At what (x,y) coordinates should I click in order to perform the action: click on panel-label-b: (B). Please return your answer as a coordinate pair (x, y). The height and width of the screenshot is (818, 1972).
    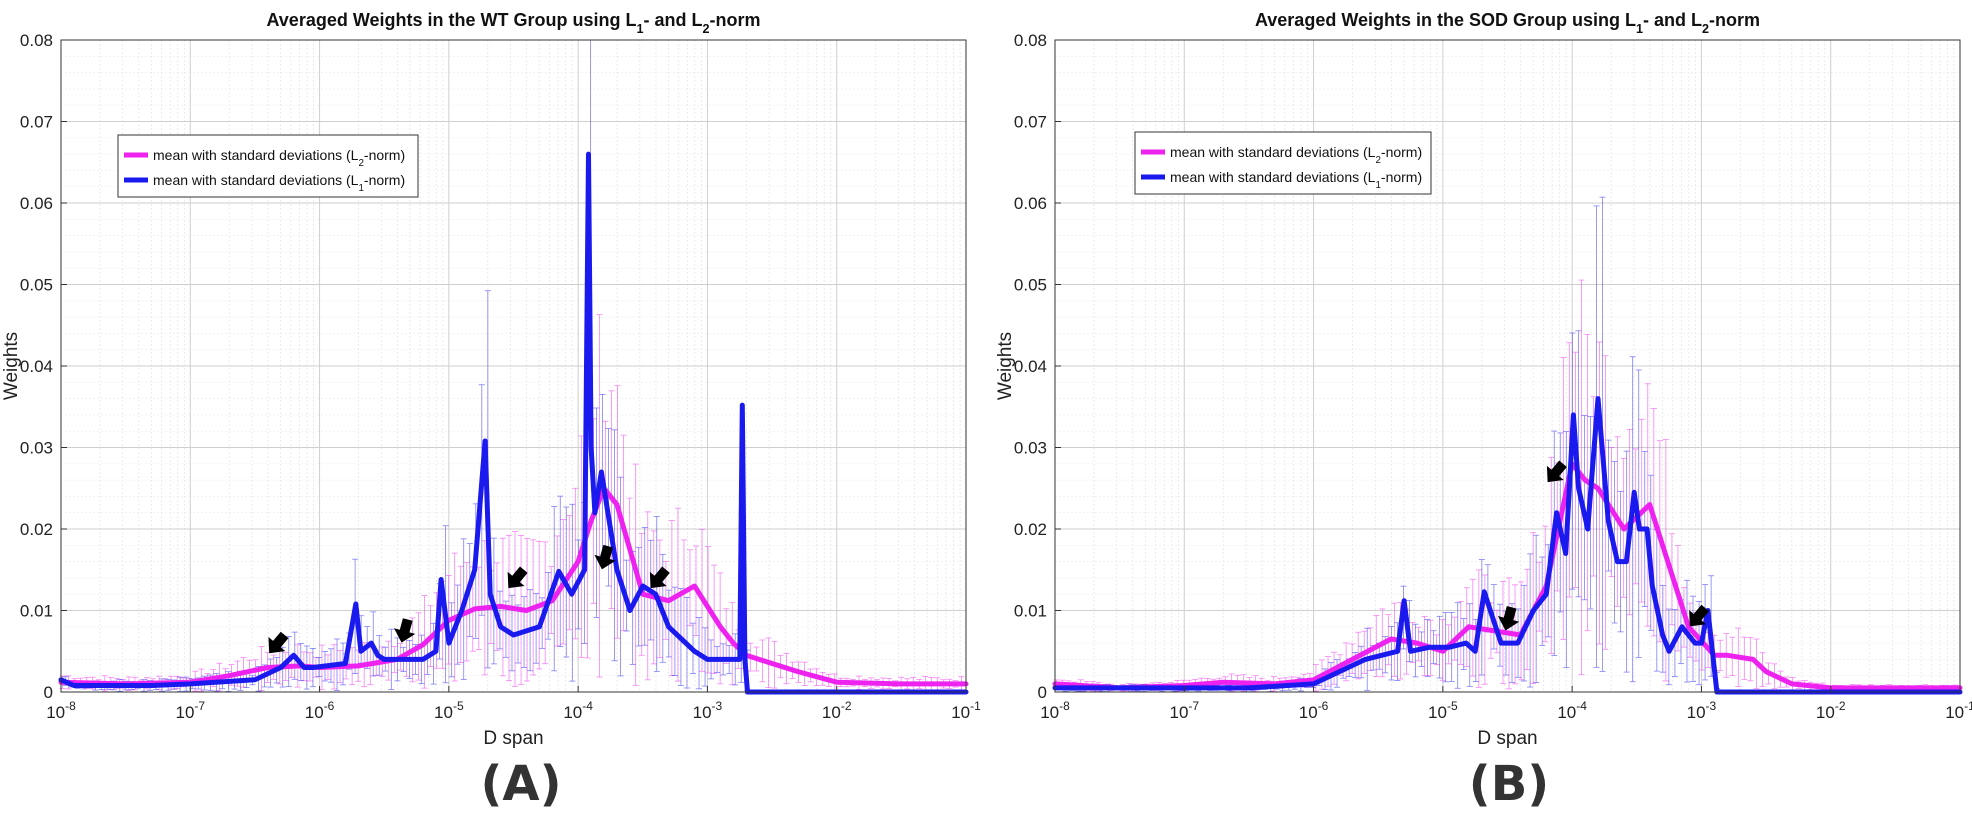
    Looking at the image, I should click on (1509, 784).